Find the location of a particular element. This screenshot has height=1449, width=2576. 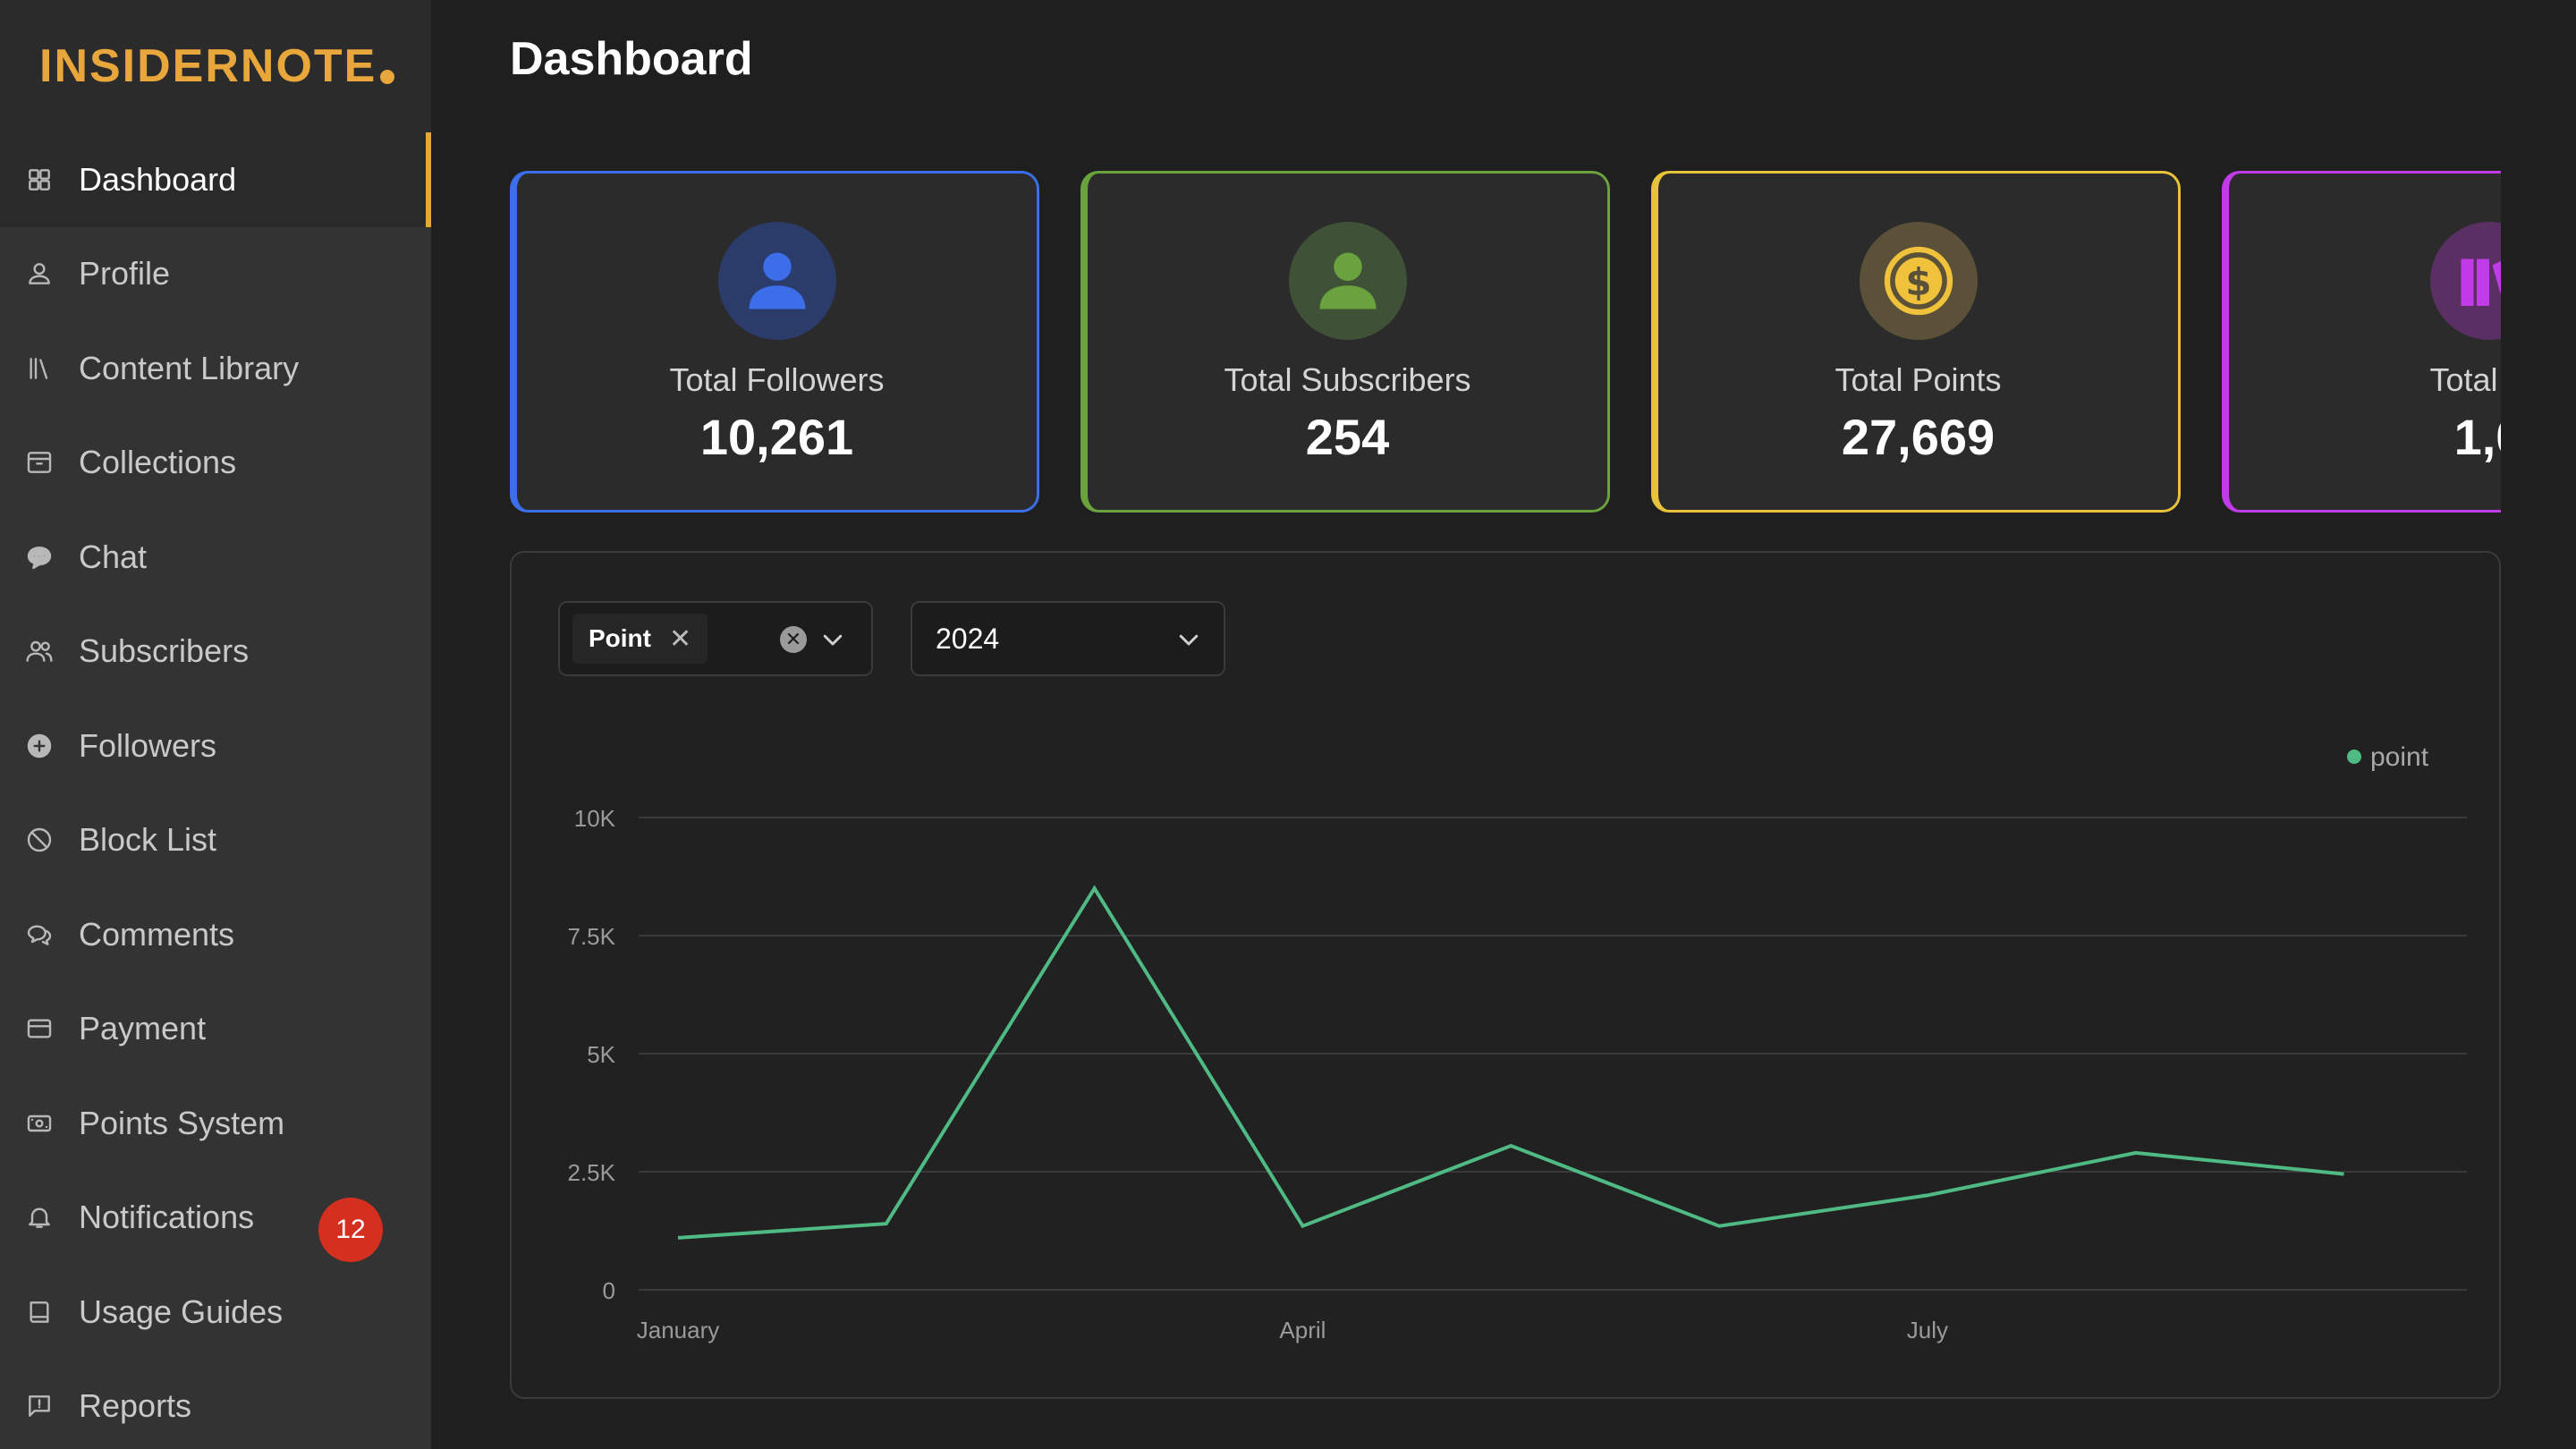

books-icon is located at coordinates (2465, 281).